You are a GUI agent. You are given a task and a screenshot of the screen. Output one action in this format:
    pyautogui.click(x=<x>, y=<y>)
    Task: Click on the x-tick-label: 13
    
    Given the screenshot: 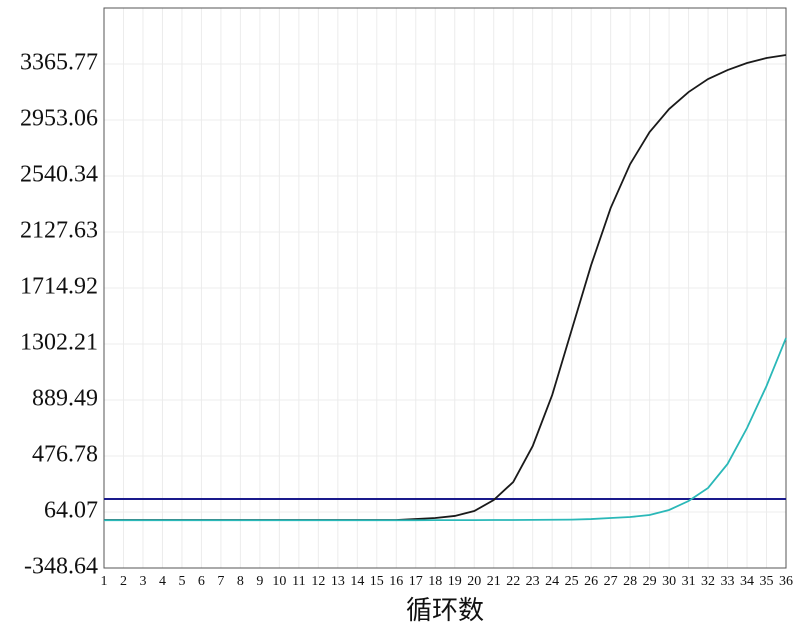 What is the action you would take?
    pyautogui.click(x=338, y=581)
    